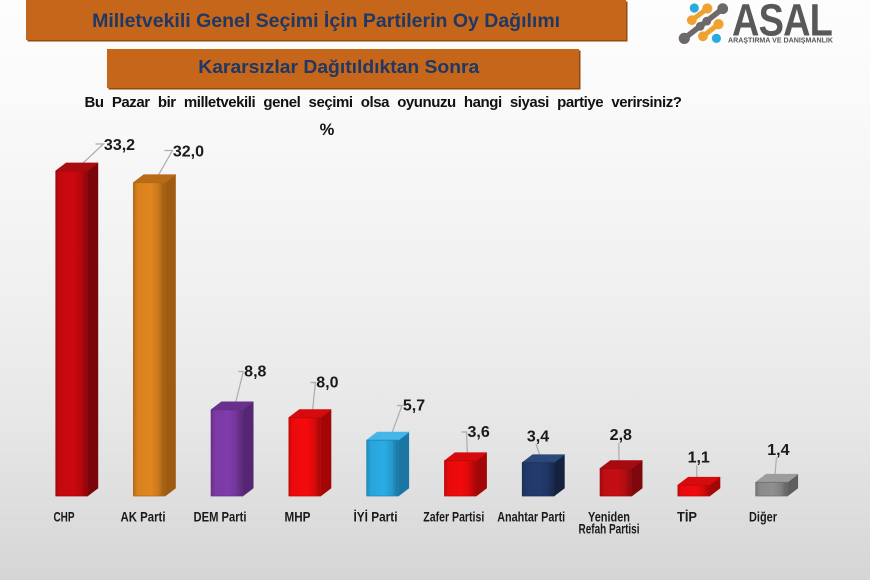 This screenshot has width=870, height=580. Describe the element at coordinates (782, 23) in the screenshot. I see `svg-text: ASAL` at that location.